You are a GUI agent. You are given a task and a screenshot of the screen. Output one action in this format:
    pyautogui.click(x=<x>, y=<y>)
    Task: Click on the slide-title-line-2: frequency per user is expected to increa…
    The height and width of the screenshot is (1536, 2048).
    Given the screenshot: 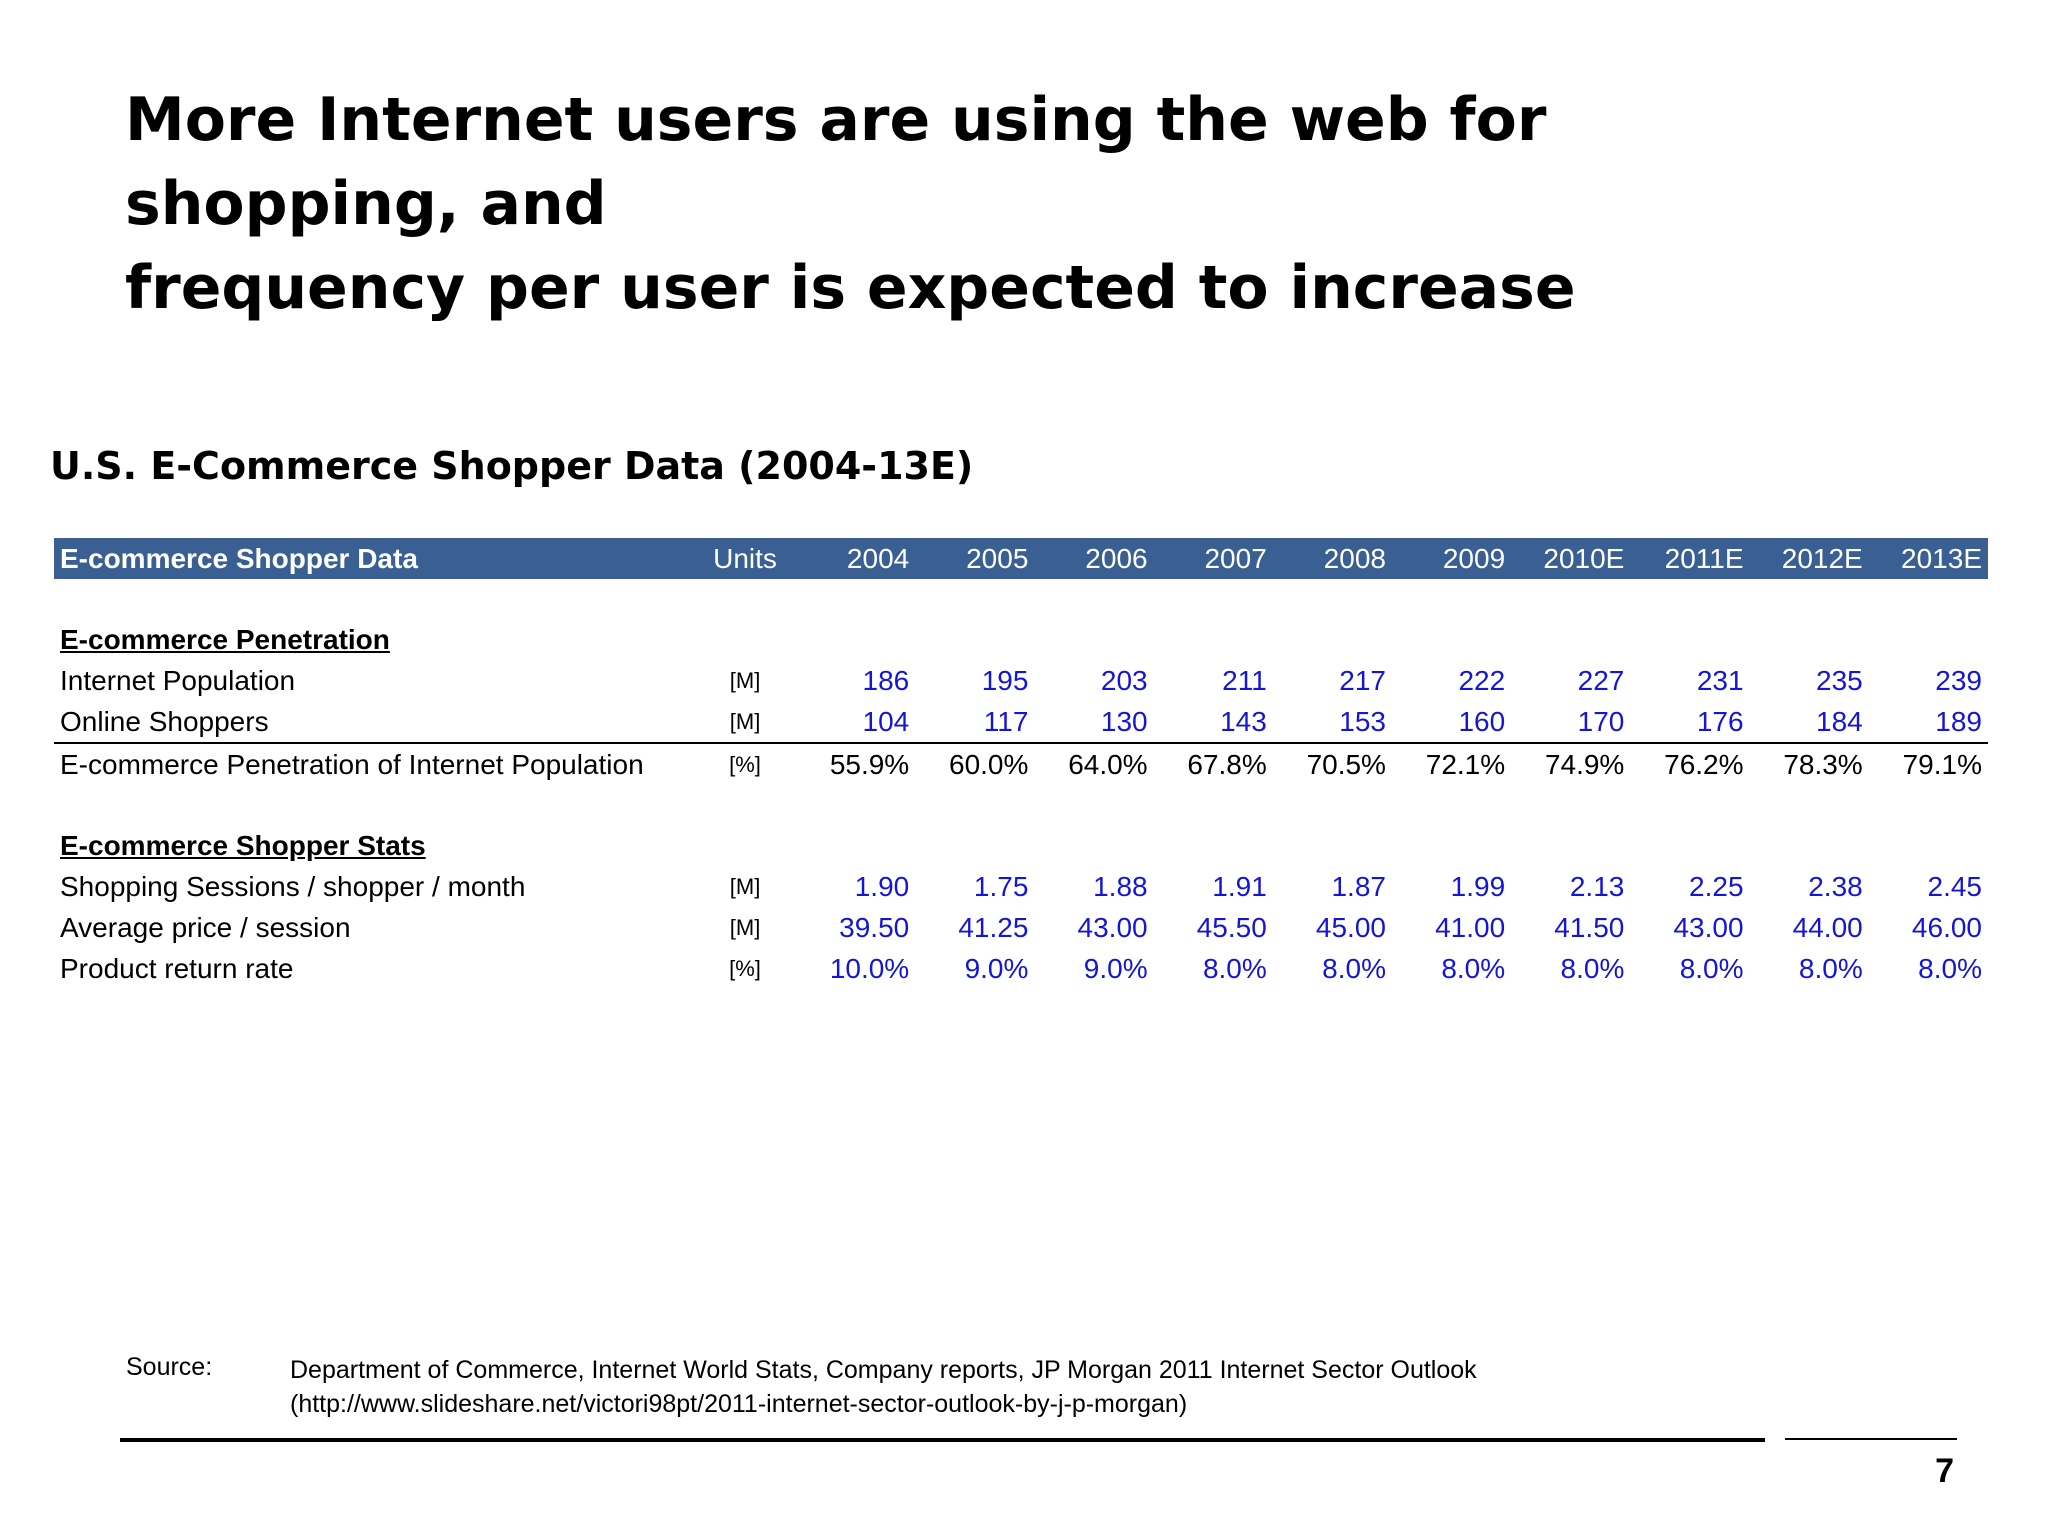 What is the action you would take?
    pyautogui.click(x=850, y=288)
    